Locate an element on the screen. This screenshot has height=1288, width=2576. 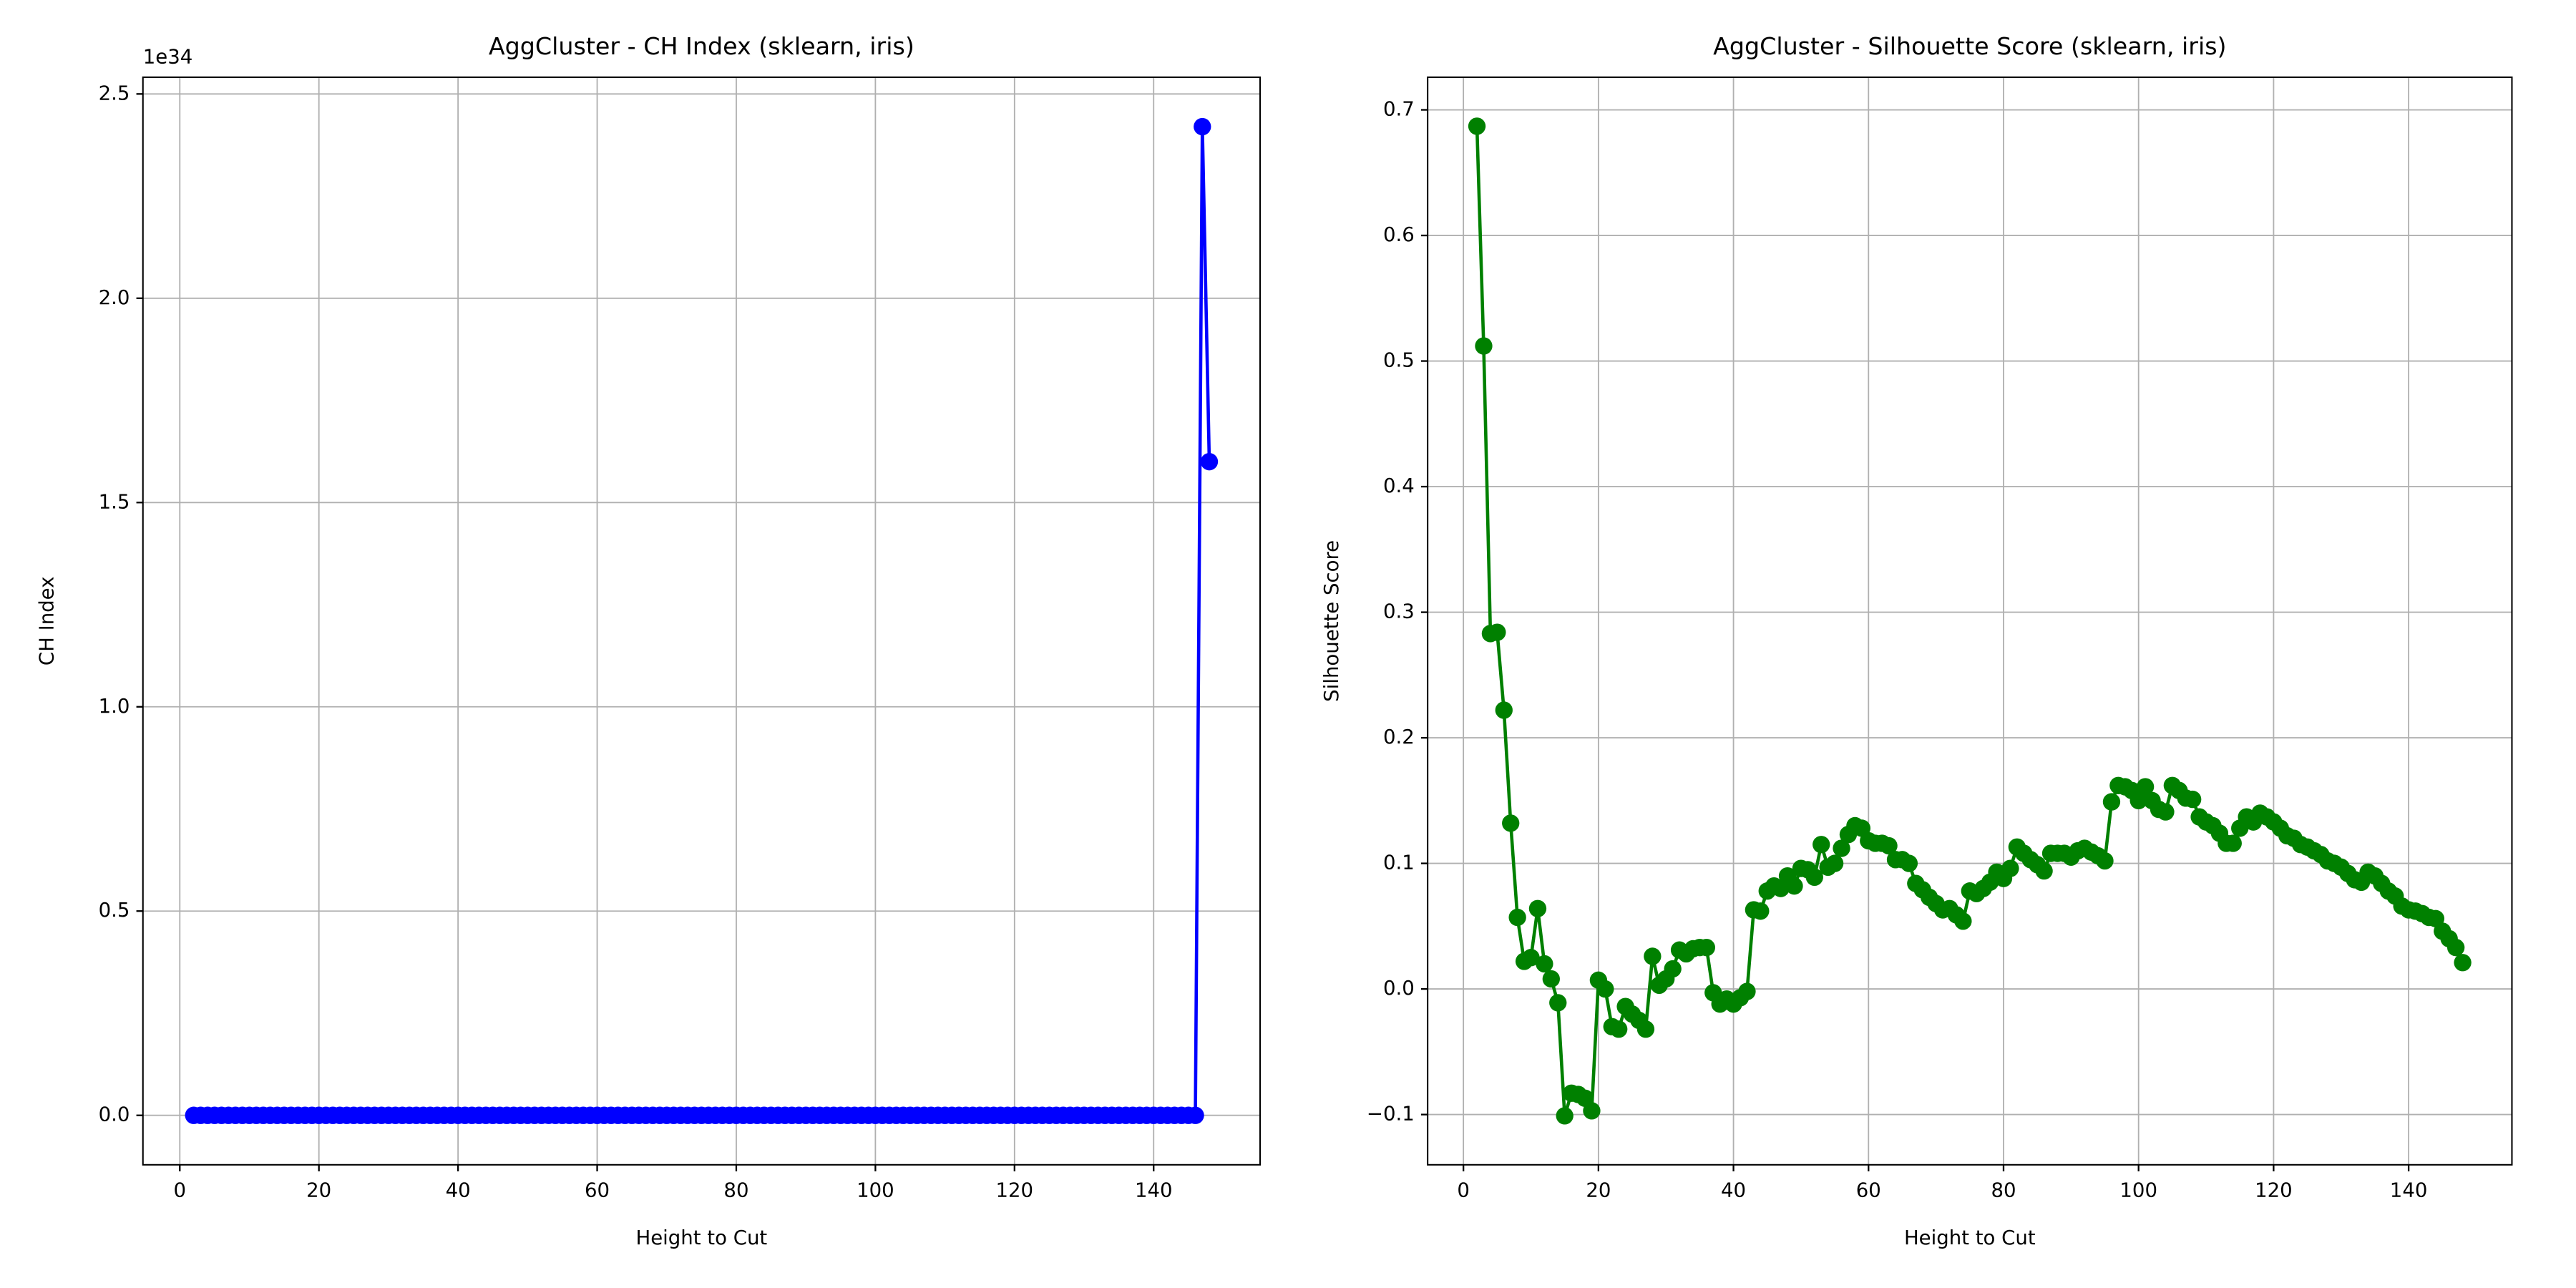
y-tick-label: 0.1 is located at coordinates (1399, 863).